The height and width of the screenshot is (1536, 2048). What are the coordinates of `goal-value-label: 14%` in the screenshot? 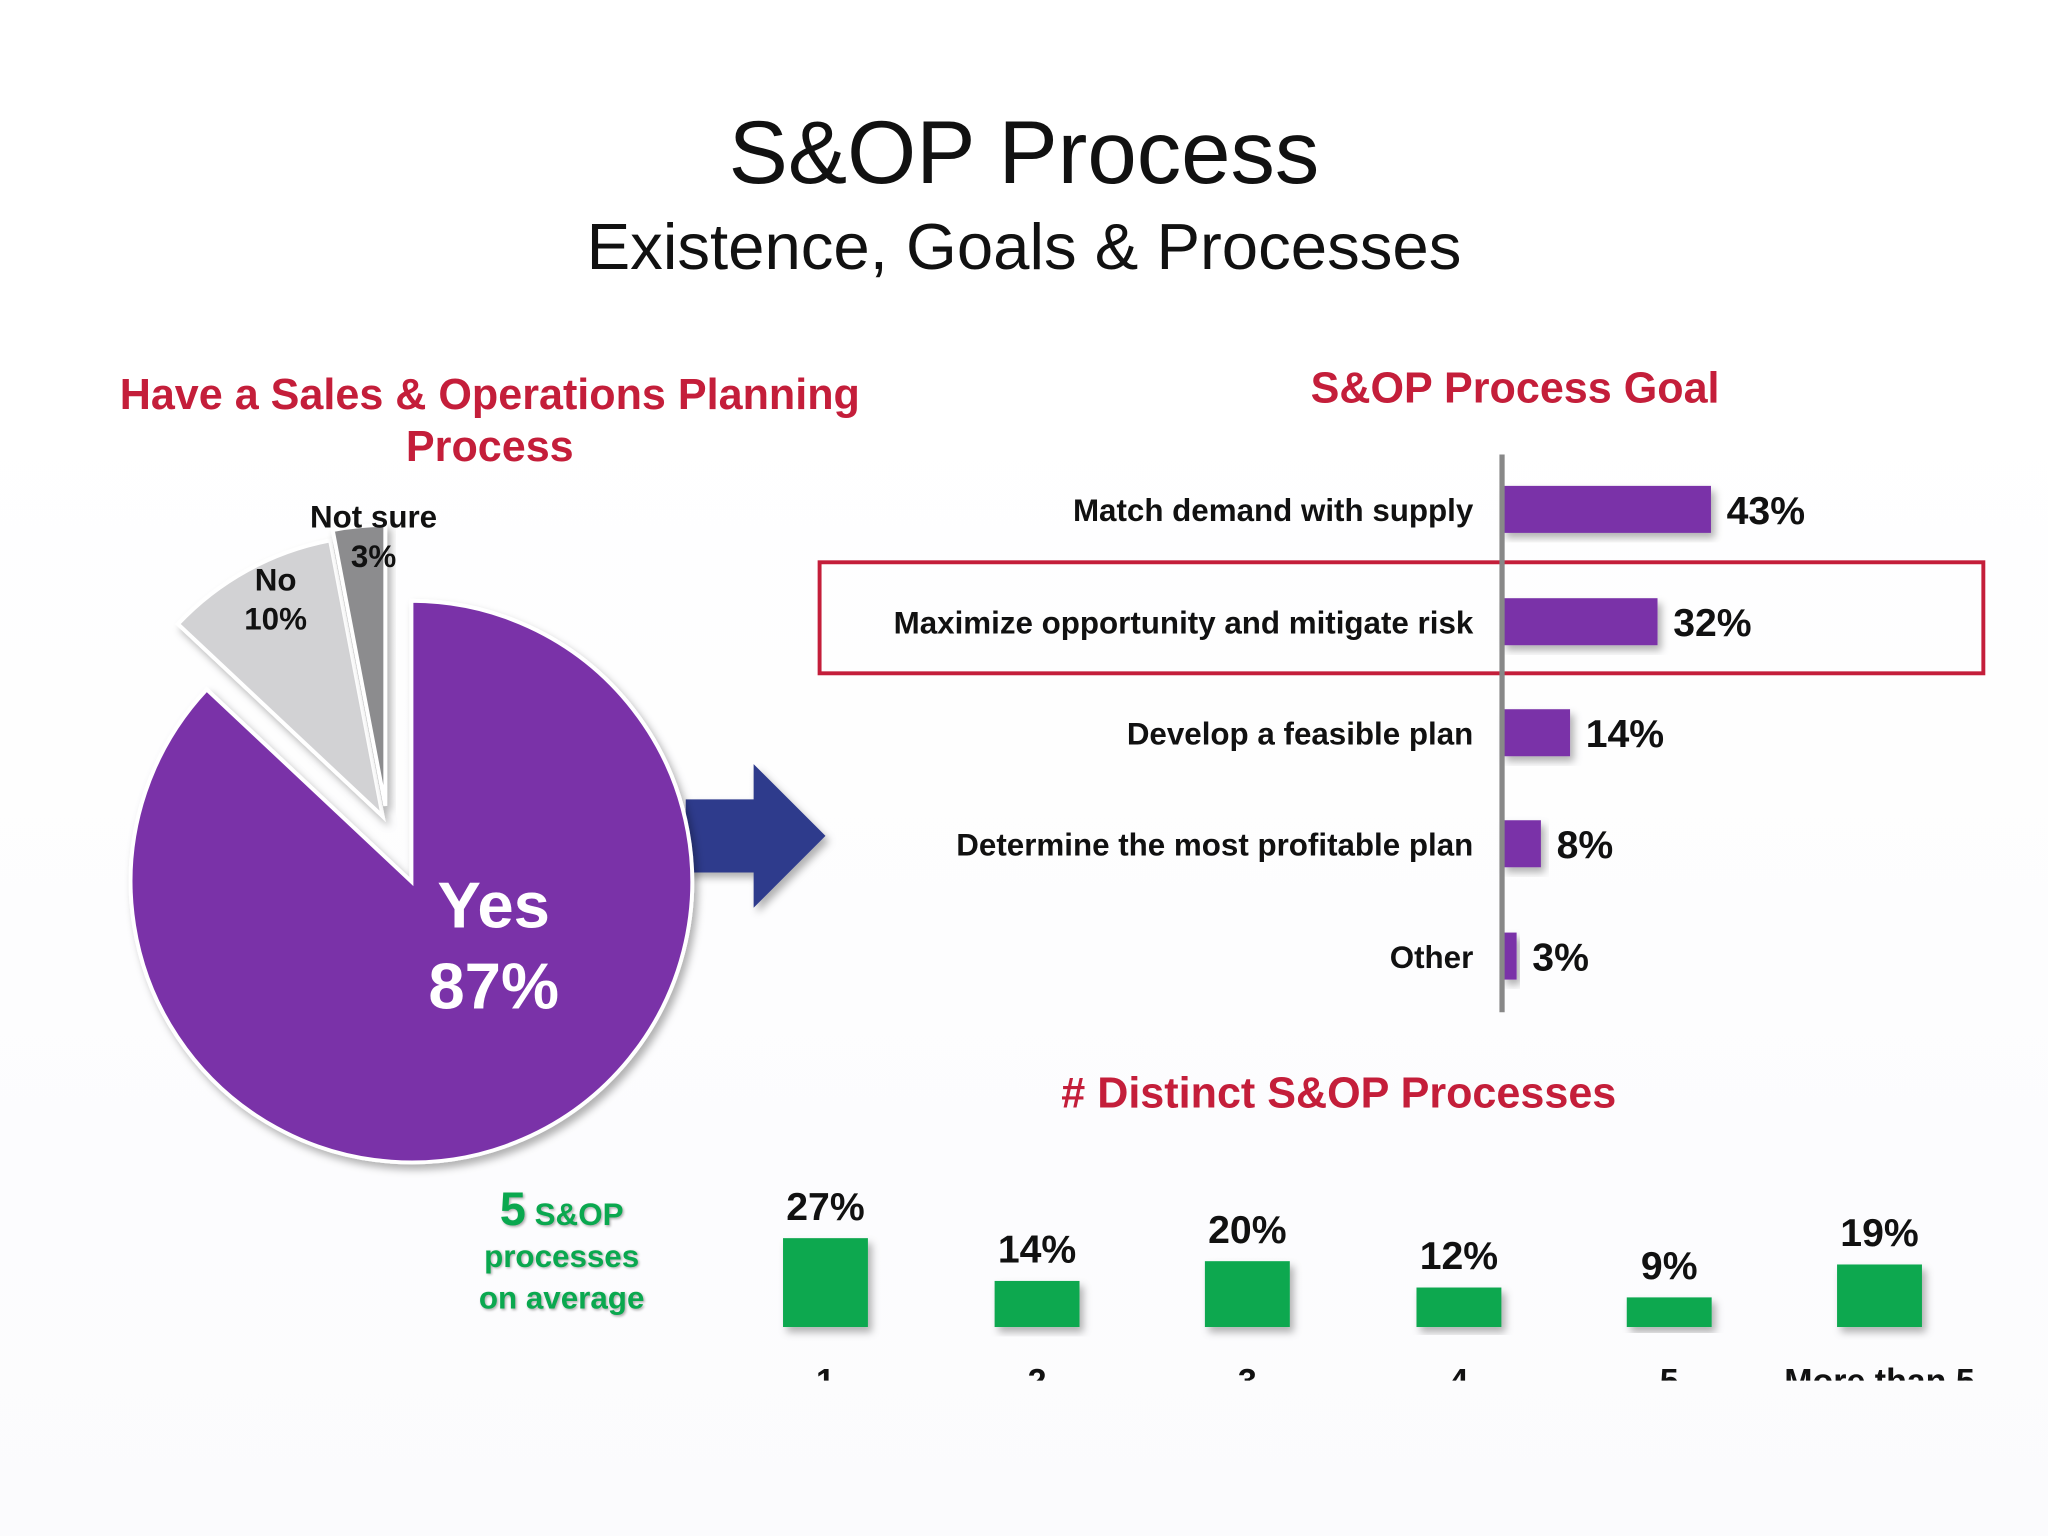 It's located at (1625, 734).